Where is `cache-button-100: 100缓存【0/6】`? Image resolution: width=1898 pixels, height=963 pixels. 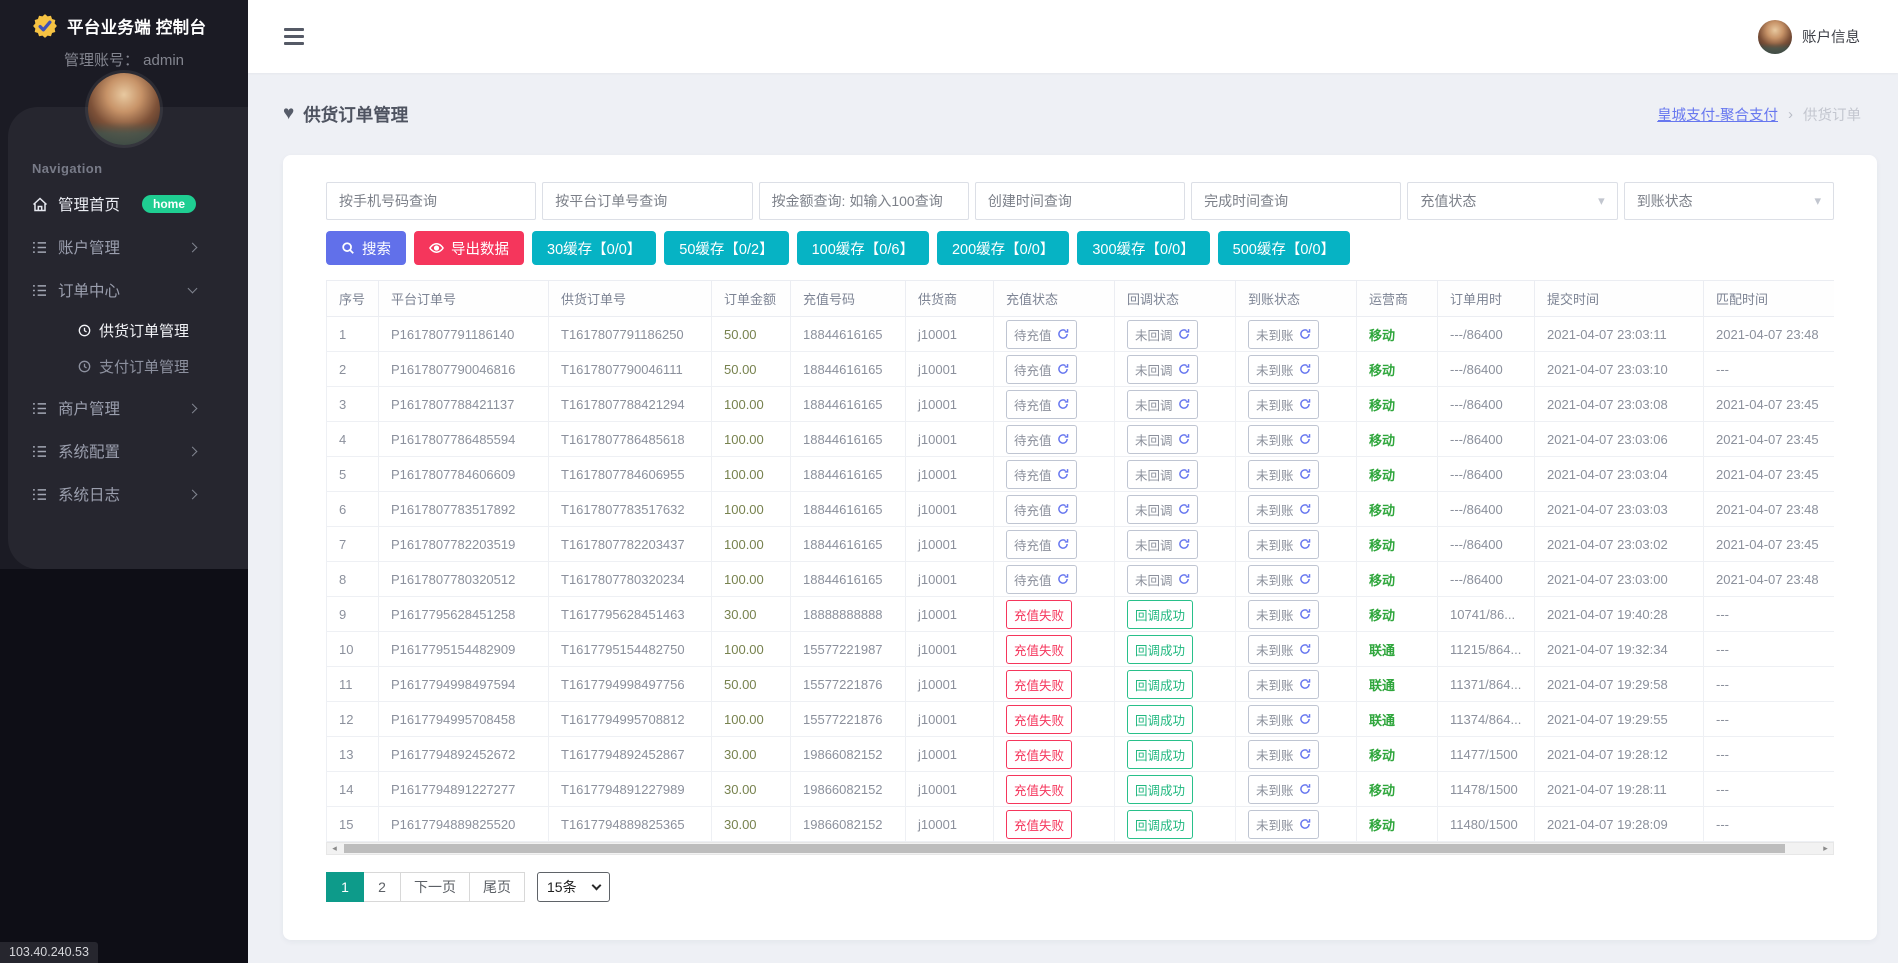
cache-button-100: 100缓存【0/6】 is located at coordinates (862, 248).